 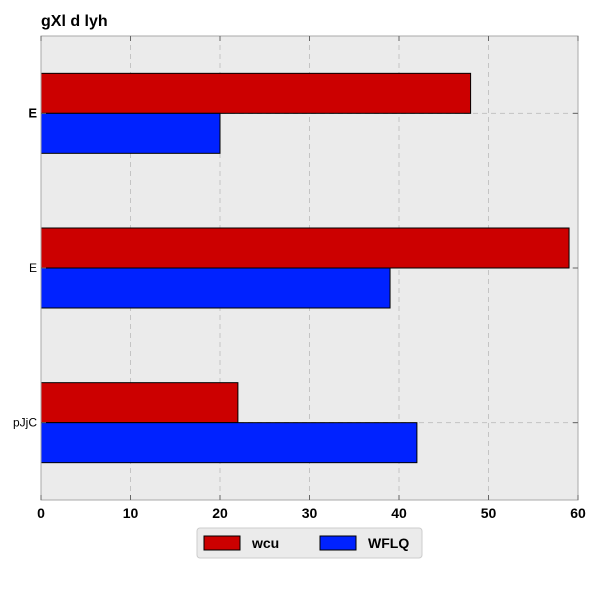 I want to click on x-tick-label: 50, so click(x=489, y=513).